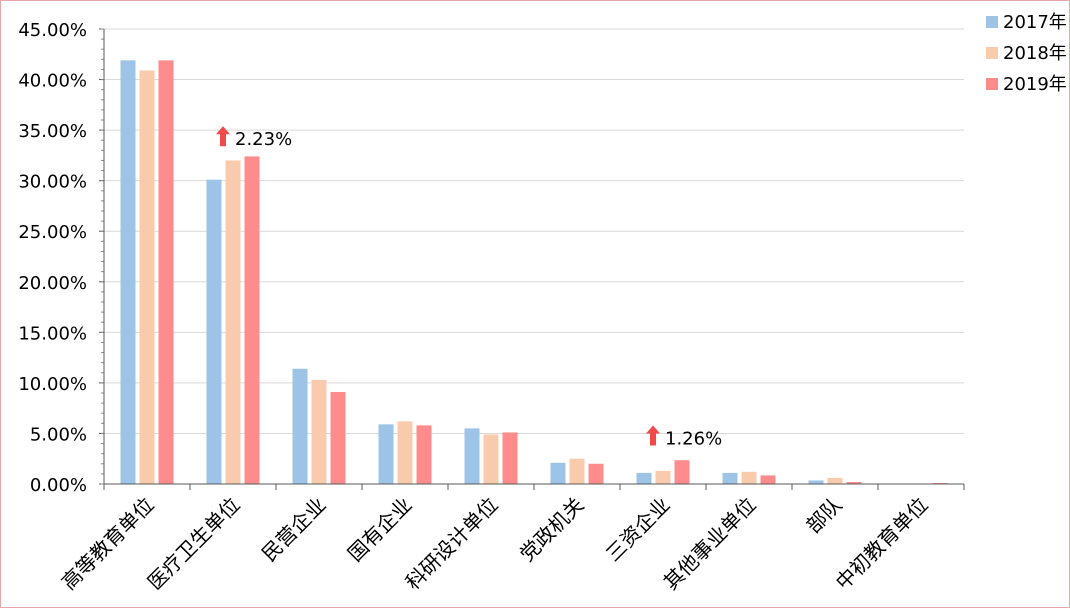  Describe the element at coordinates (52, 182) in the screenshot. I see `y-tick-label: 30.00%` at that location.